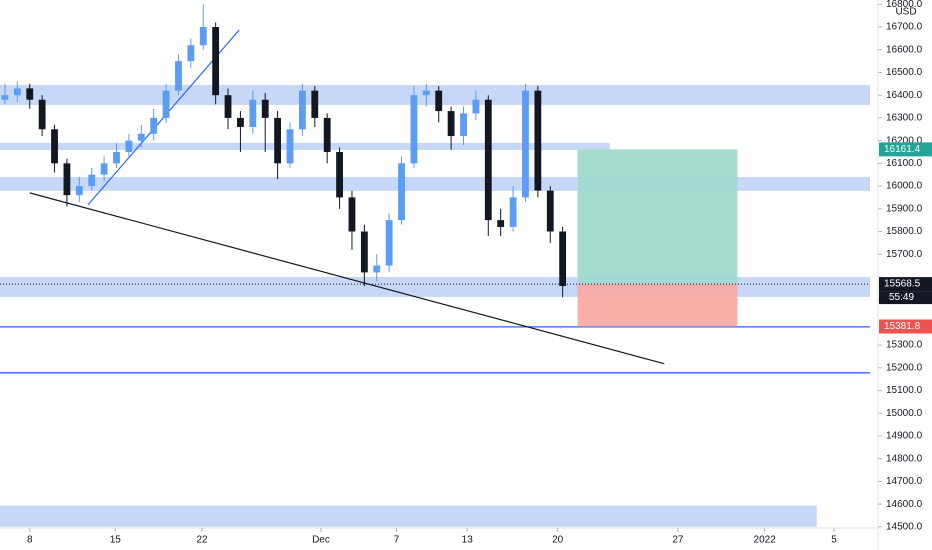 The image size is (932, 550). Describe the element at coordinates (904, 95) in the screenshot. I see `y-tick-label: 16400.0` at that location.